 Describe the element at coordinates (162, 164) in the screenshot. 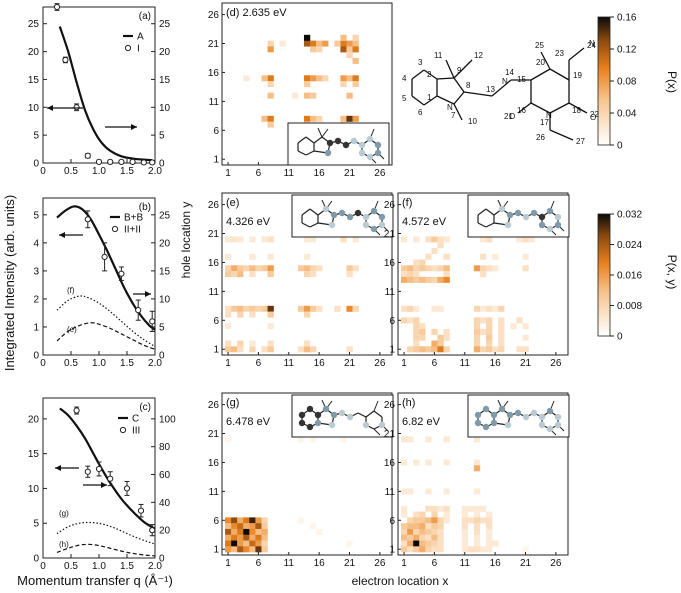

I see `y-right-tick-label: 0` at that location.